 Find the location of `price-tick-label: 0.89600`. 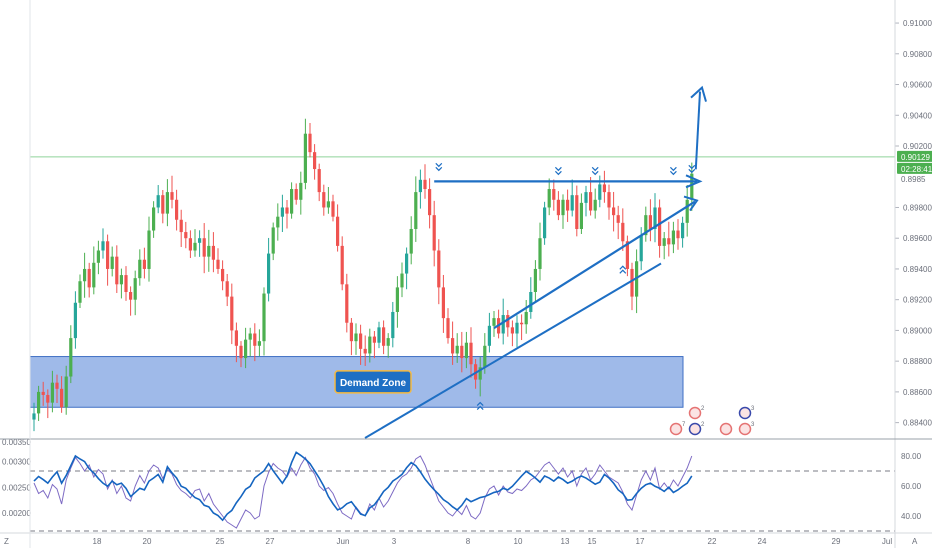

price-tick-label: 0.89600 is located at coordinates (917, 238).